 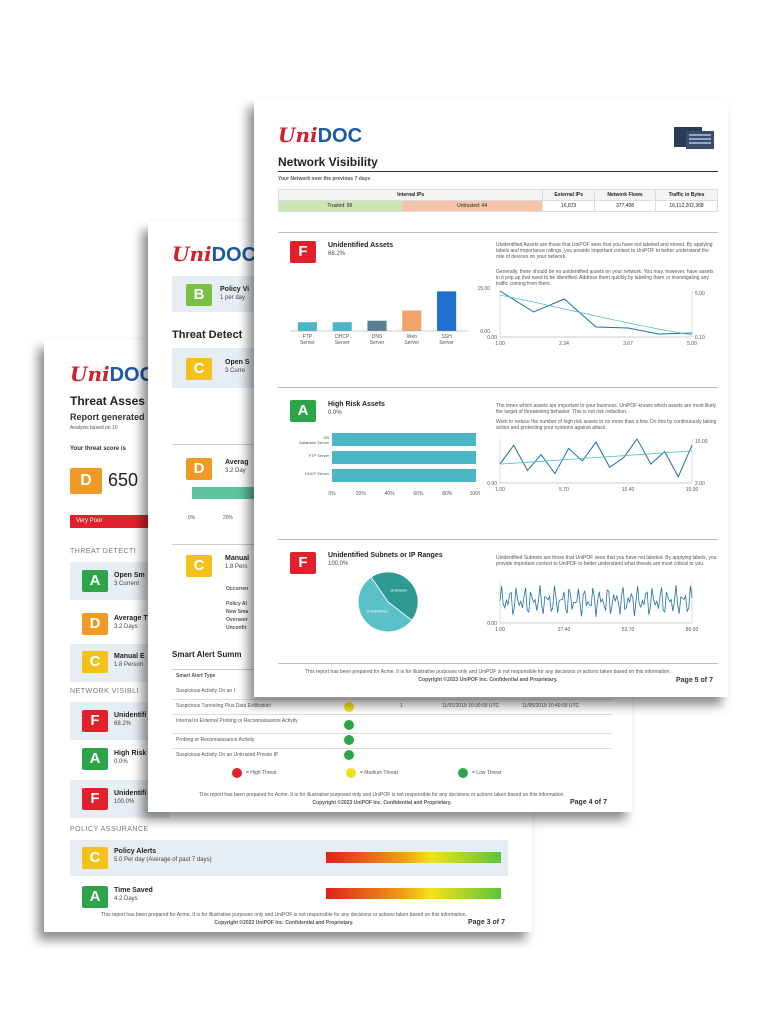 What do you see at coordinates (236, 628) in the screenshot?
I see `manual-line: Unconfir` at bounding box center [236, 628].